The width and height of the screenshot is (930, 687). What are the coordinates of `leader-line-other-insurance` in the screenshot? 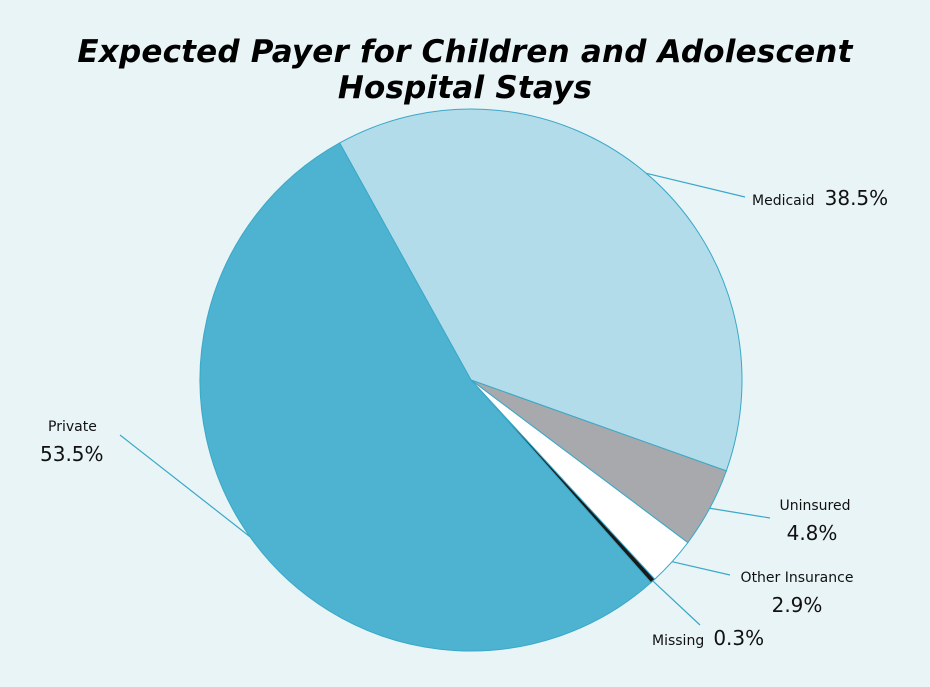 It's located at (701, 568).